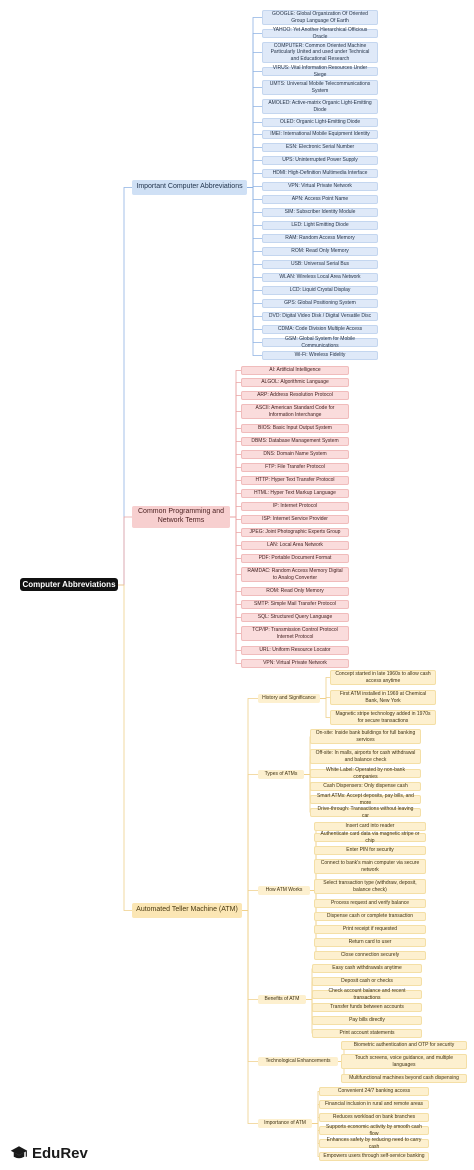 This screenshot has width=474, height=1170. What do you see at coordinates (181, 517) in the screenshot?
I see `category-programming-network-terms: Common Programming and Network Terms` at bounding box center [181, 517].